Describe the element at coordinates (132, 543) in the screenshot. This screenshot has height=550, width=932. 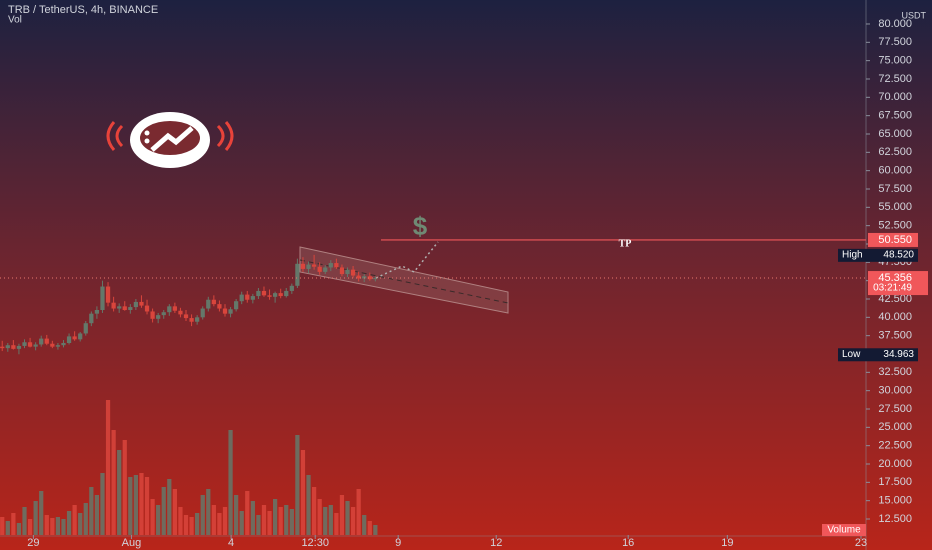
I see `x-tick-label: Aug` at that location.